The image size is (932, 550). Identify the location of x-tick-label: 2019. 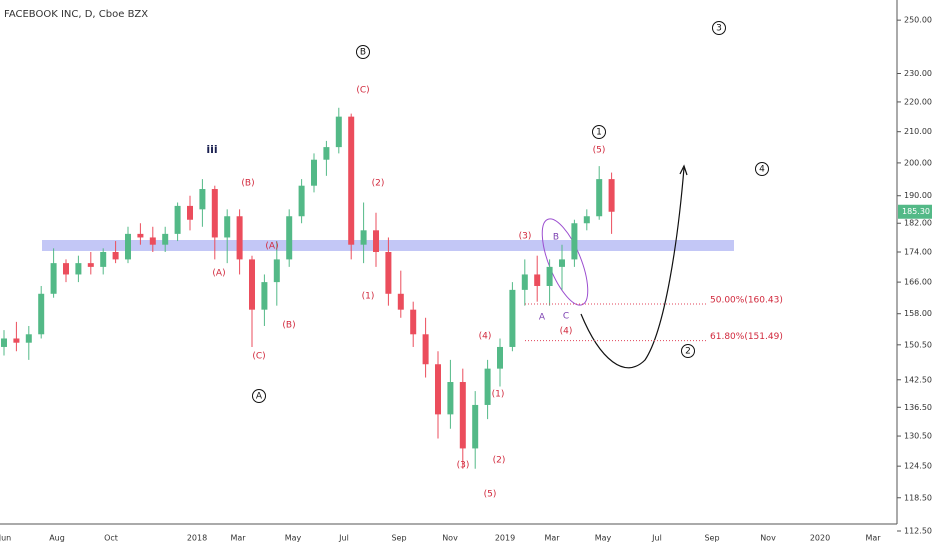
(505, 538).